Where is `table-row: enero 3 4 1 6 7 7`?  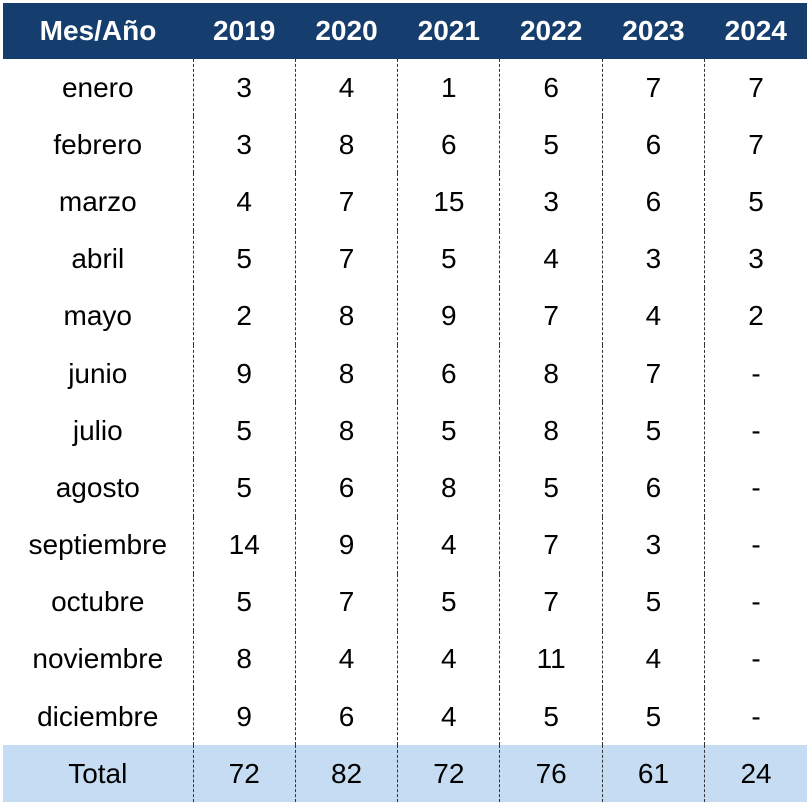 table-row: enero 3 4 1 6 7 7 is located at coordinates (405, 88).